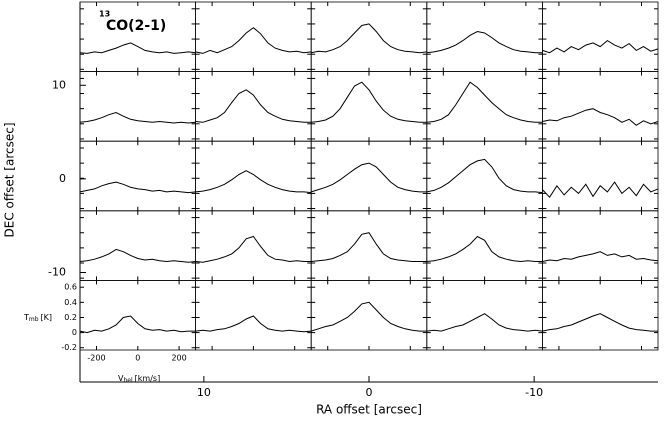 This screenshot has height=422, width=664. Describe the element at coordinates (62, 178) in the screenshot. I see `y-tick-label: 0` at that location.